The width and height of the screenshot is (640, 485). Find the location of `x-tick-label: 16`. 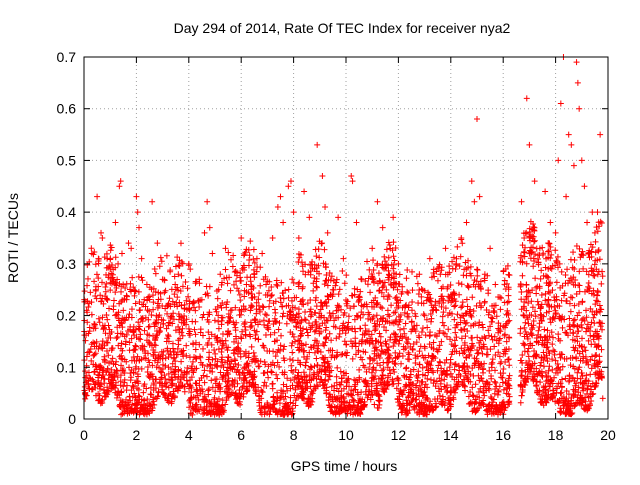

x-tick-label: 16 is located at coordinates (503, 435).